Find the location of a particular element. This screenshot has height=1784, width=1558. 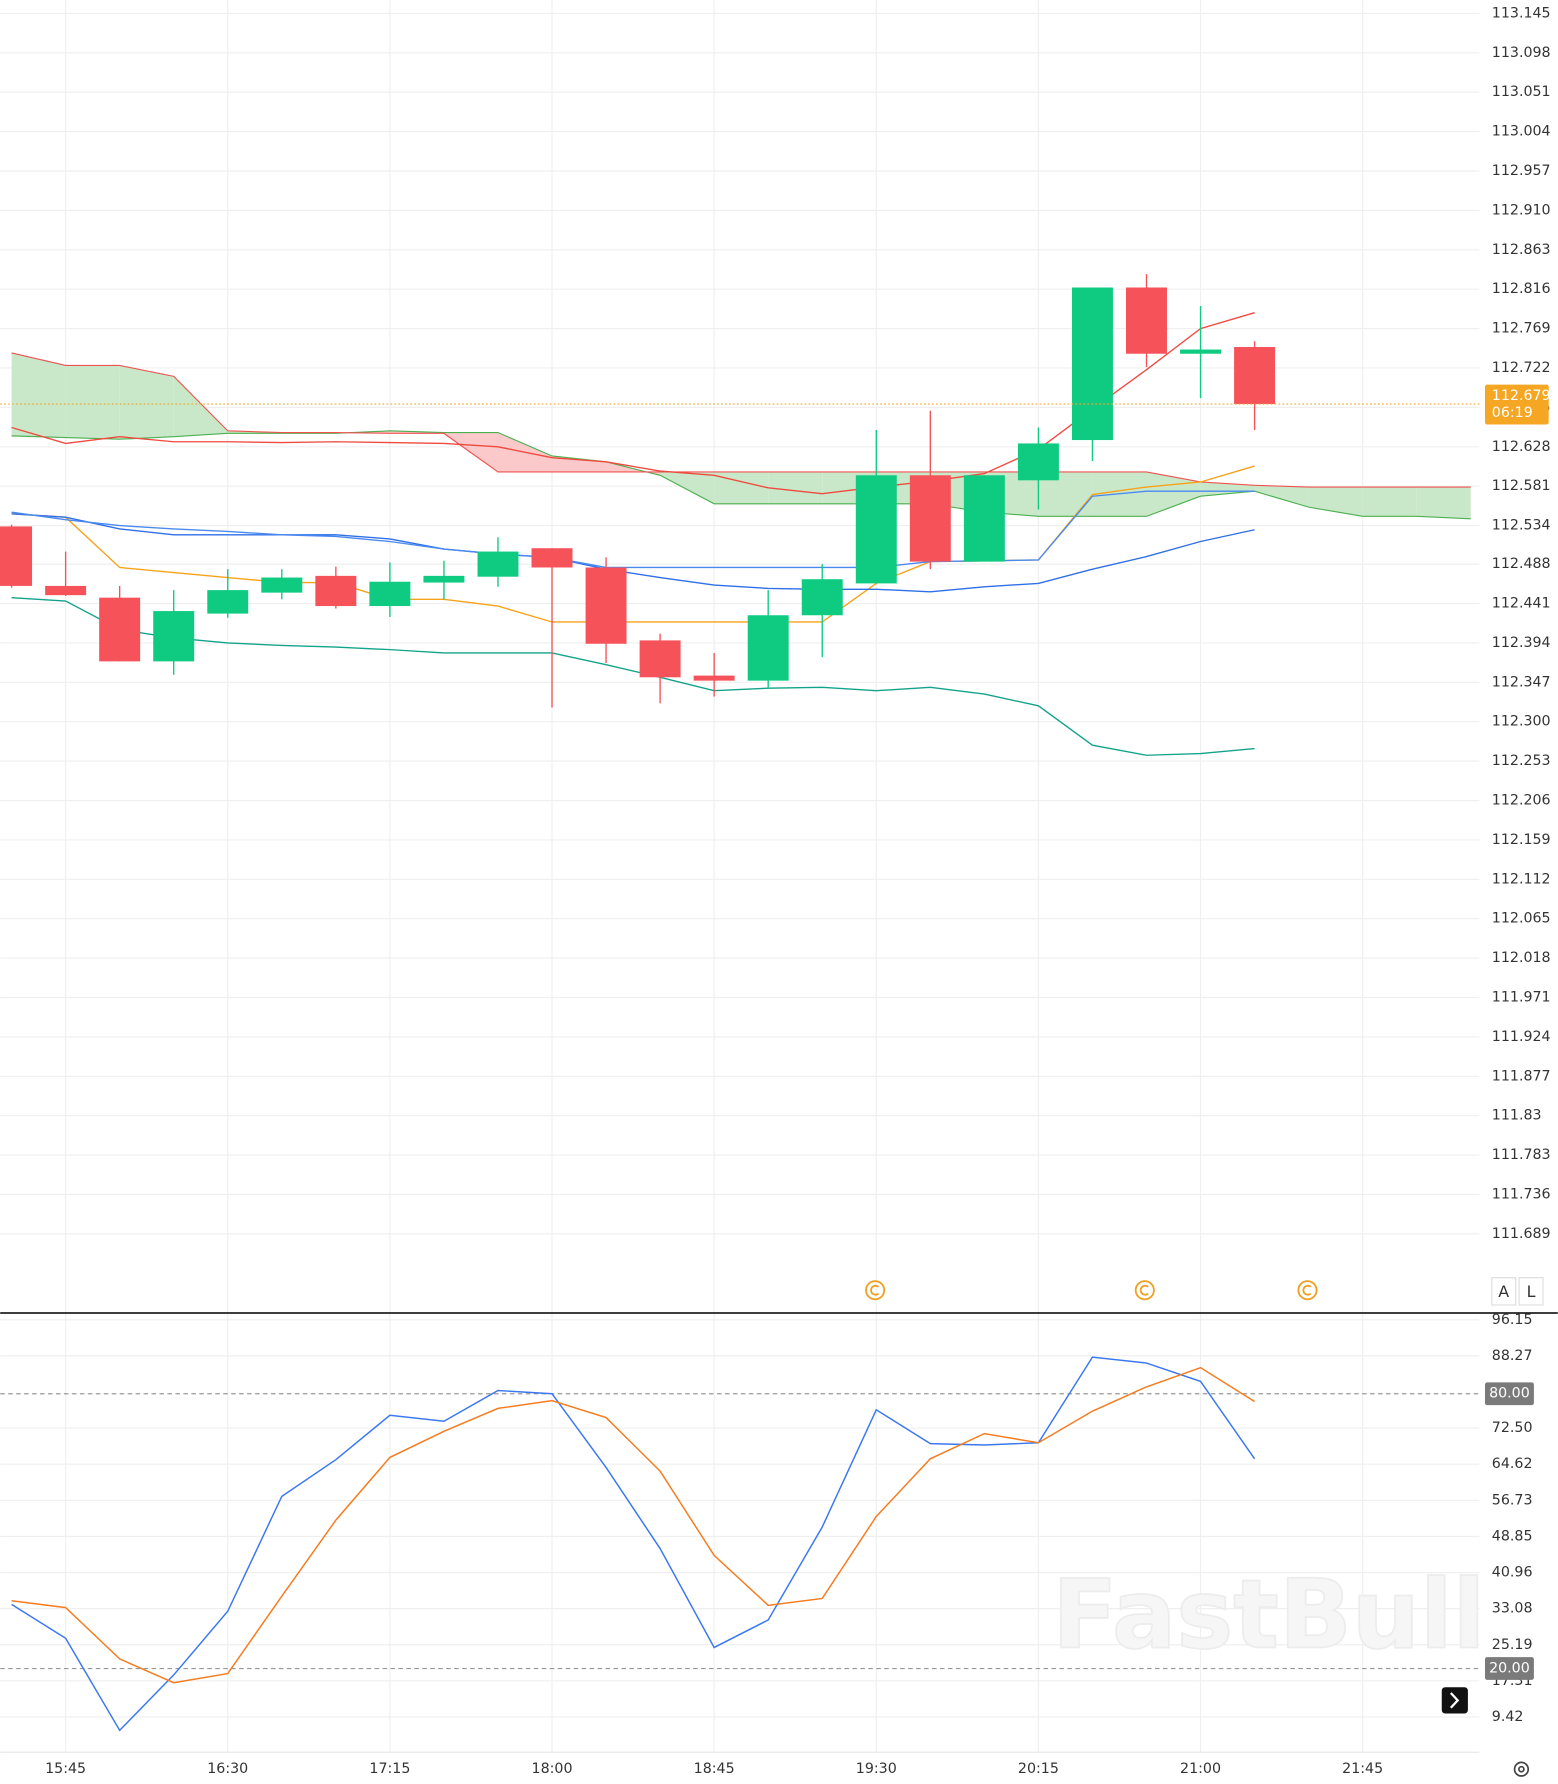

scale-button: L is located at coordinates (1531, 1291).